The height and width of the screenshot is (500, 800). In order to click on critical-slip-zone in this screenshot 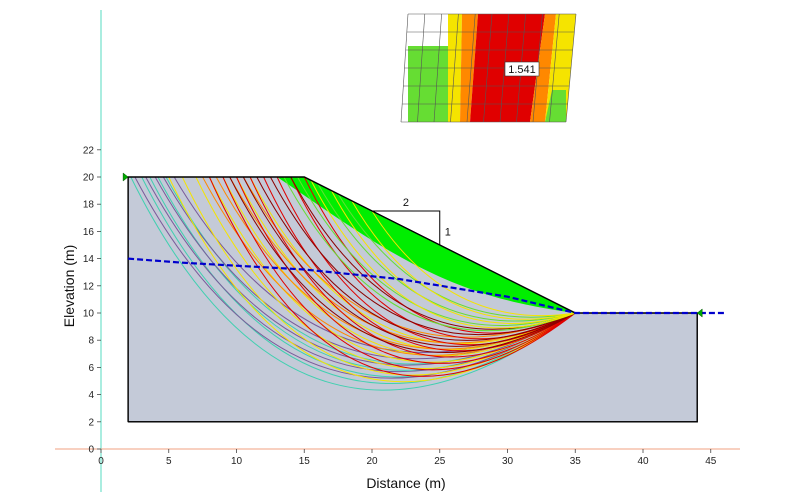, I will do `click(426, 245)`.